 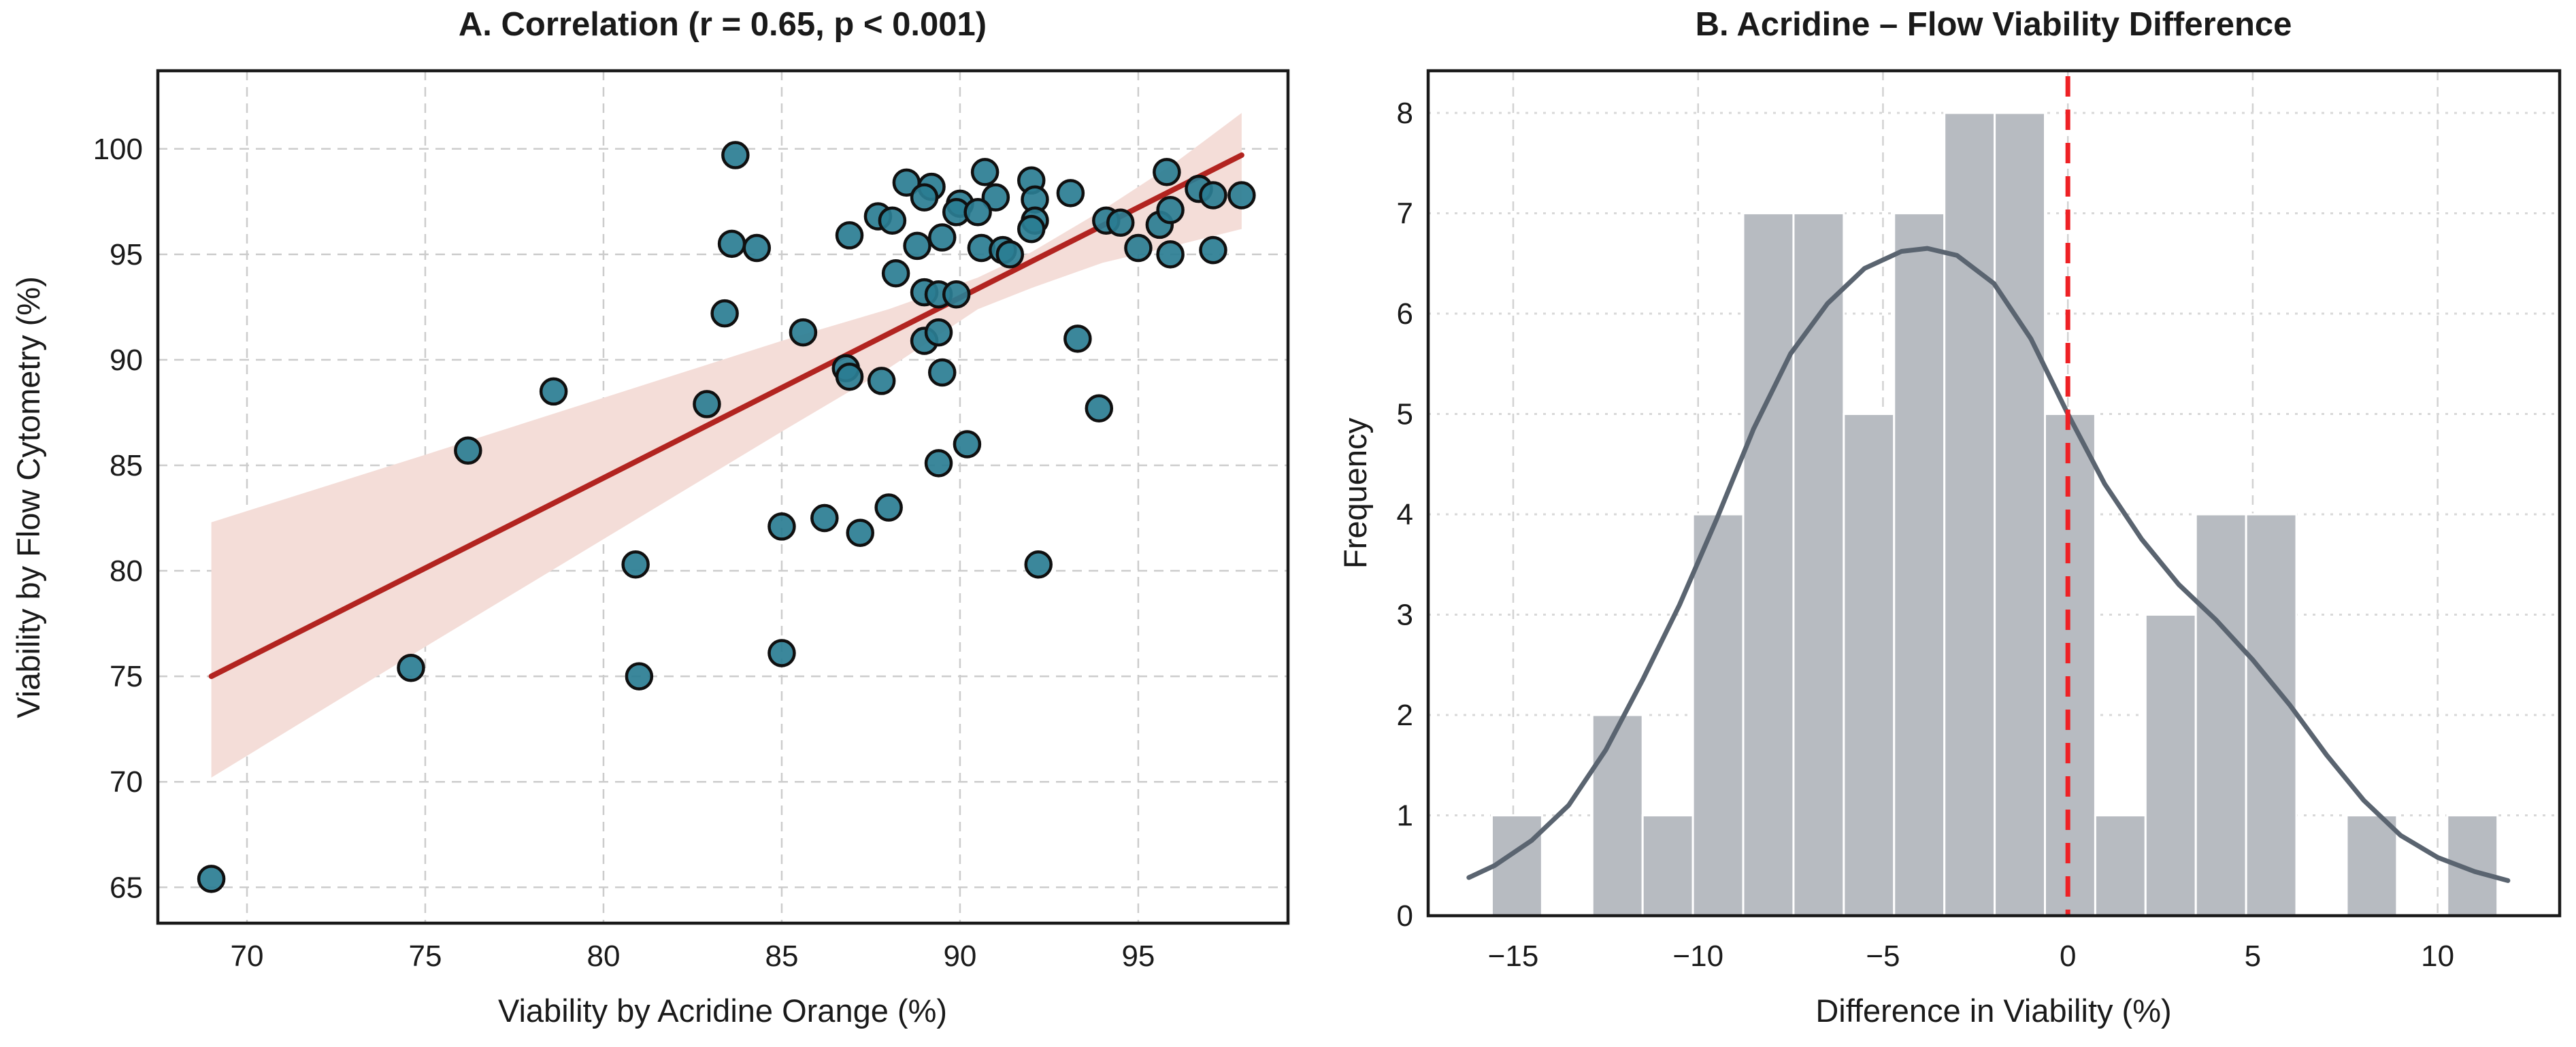 I want to click on x-tick-label: −15, so click(x=1513, y=956).